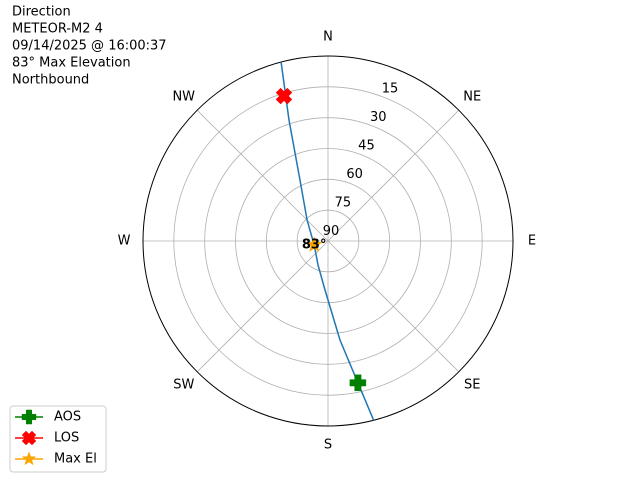  I want to click on legend-label: AOS, so click(67, 417).